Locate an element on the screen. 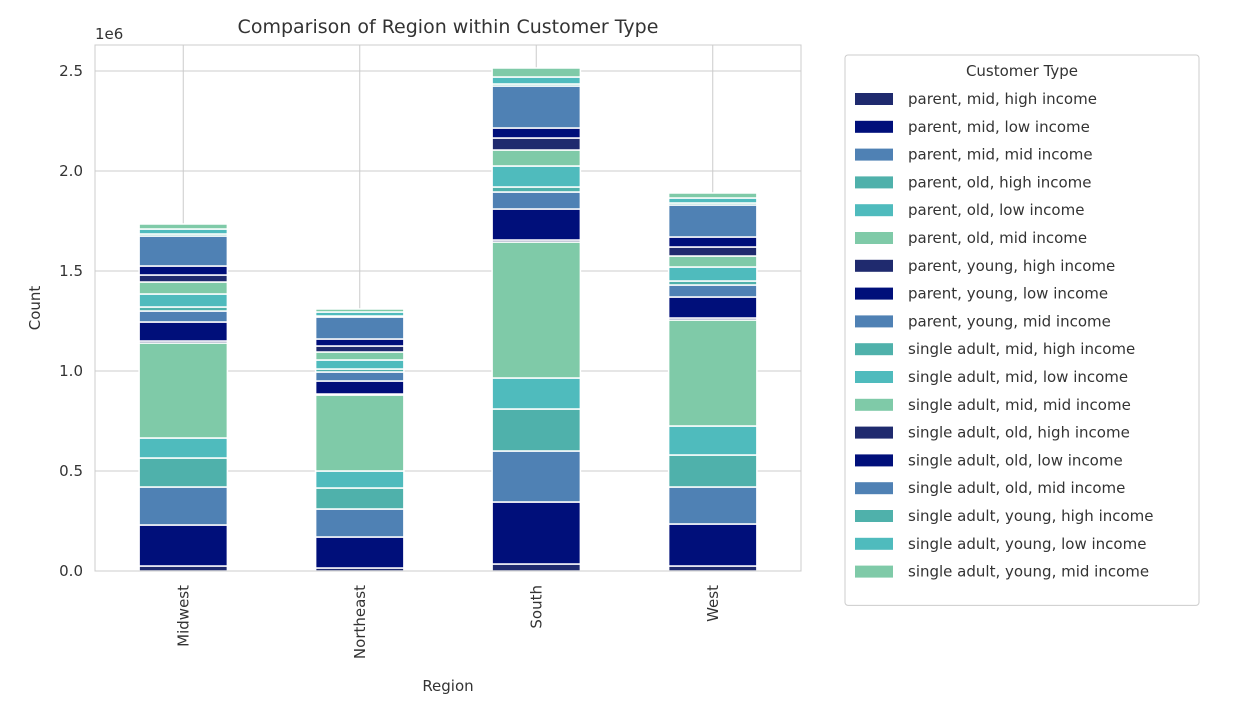  legend-label: parent, young, mid income is located at coordinates (1009, 321).